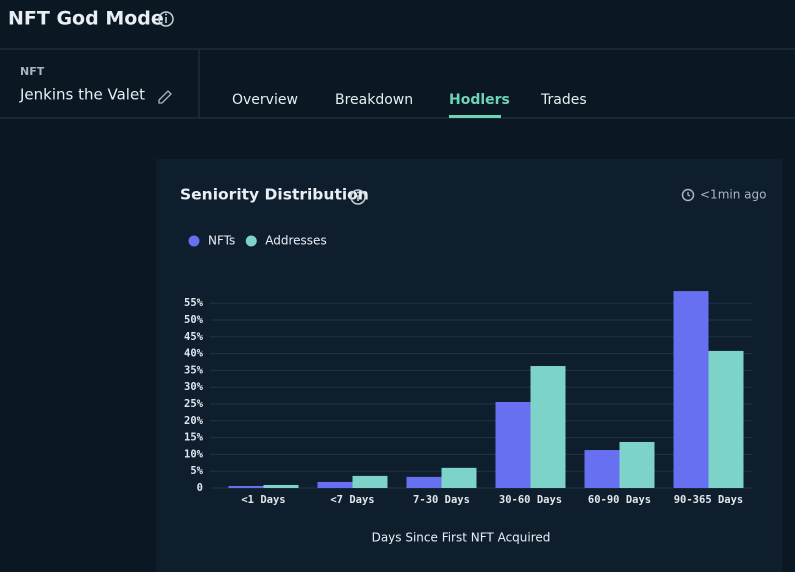 The height and width of the screenshot is (572, 795). Describe the element at coordinates (709, 500) in the screenshot. I see `x-tick-label: 90-365 Days` at that location.